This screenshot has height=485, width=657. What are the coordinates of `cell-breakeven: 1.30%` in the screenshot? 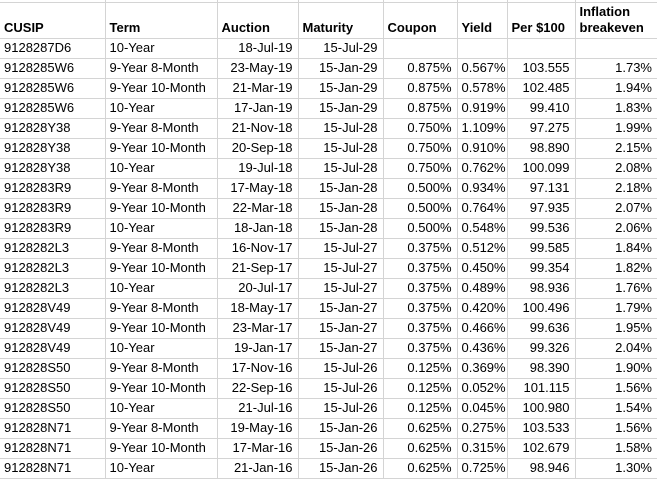 It's located at (615, 468).